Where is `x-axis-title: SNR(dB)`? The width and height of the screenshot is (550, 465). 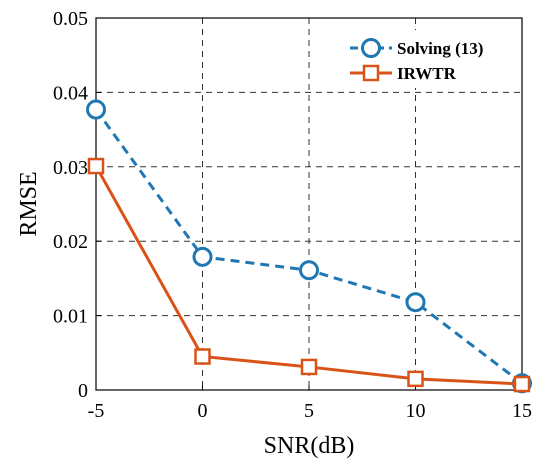 x-axis-title: SNR(dB) is located at coordinates (309, 446).